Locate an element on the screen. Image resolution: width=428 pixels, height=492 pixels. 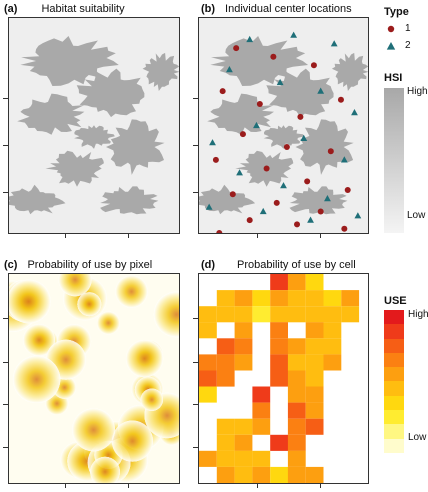
panel-a-title: (a) Habitat suitability is located at coordinates (64, 9).